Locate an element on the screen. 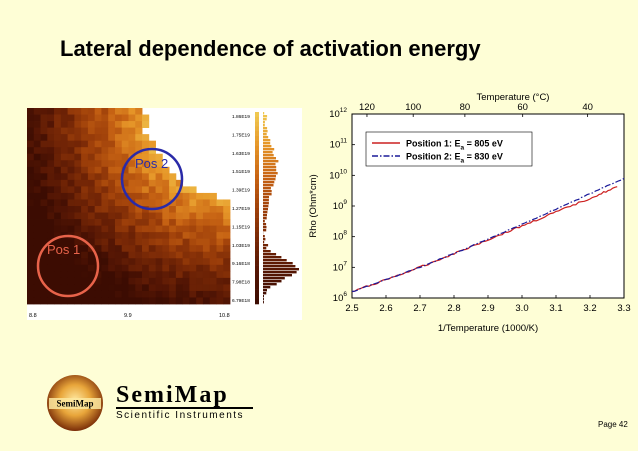 This screenshot has height=451, width=638. colorbar-tick-label: 1.51E19 is located at coordinates (241, 172).